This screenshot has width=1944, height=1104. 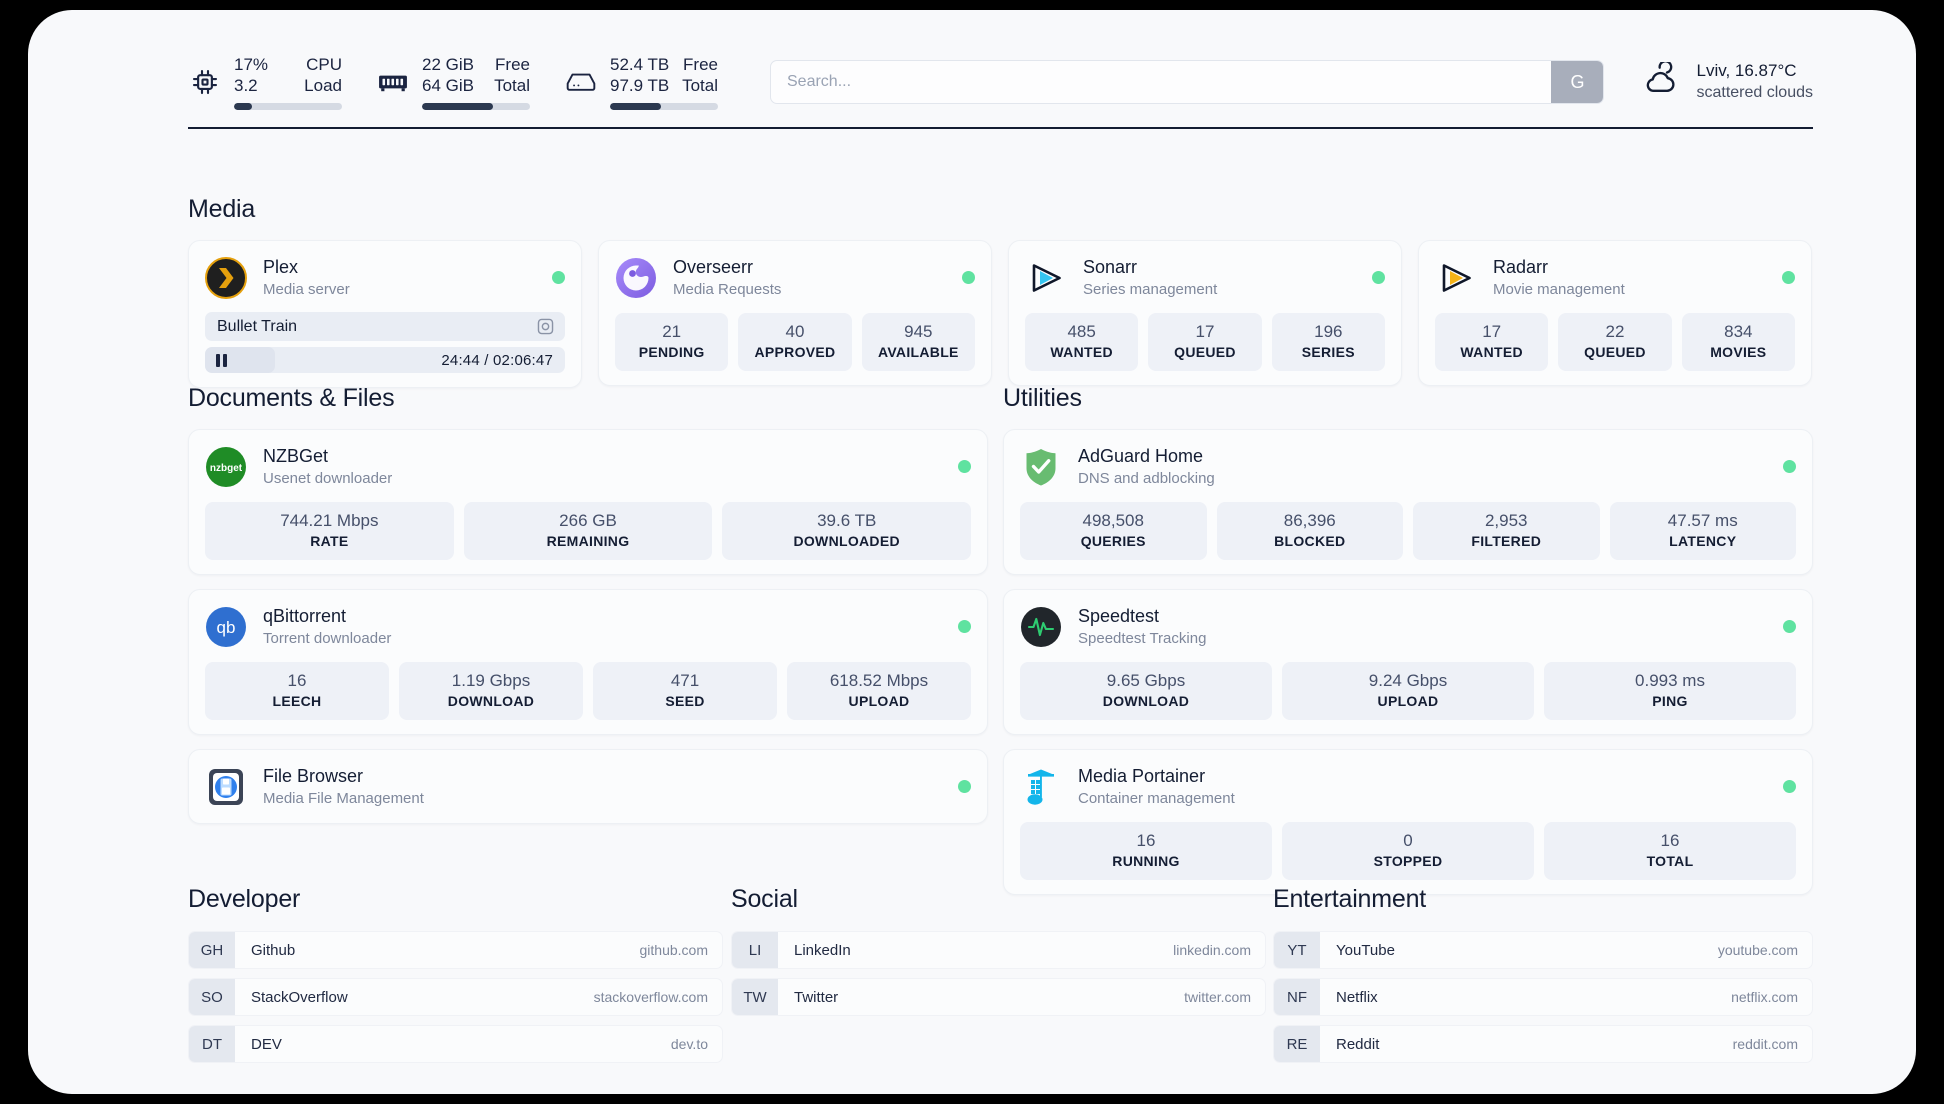 What do you see at coordinates (1757, 950) in the screenshot?
I see `bookmark-url: youtube.com` at bounding box center [1757, 950].